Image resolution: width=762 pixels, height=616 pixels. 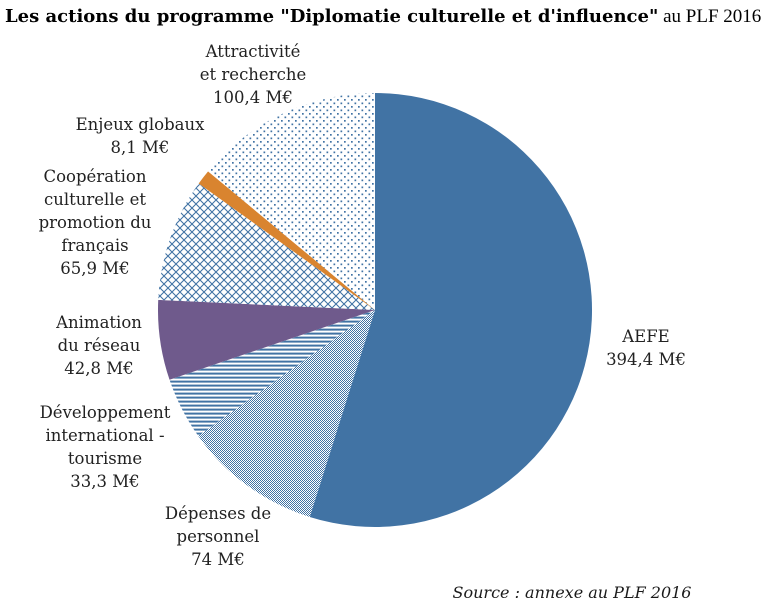 What do you see at coordinates (99, 345) in the screenshot?
I see `label-animation-reseau: Animation du réseau 42,8 M€` at bounding box center [99, 345].